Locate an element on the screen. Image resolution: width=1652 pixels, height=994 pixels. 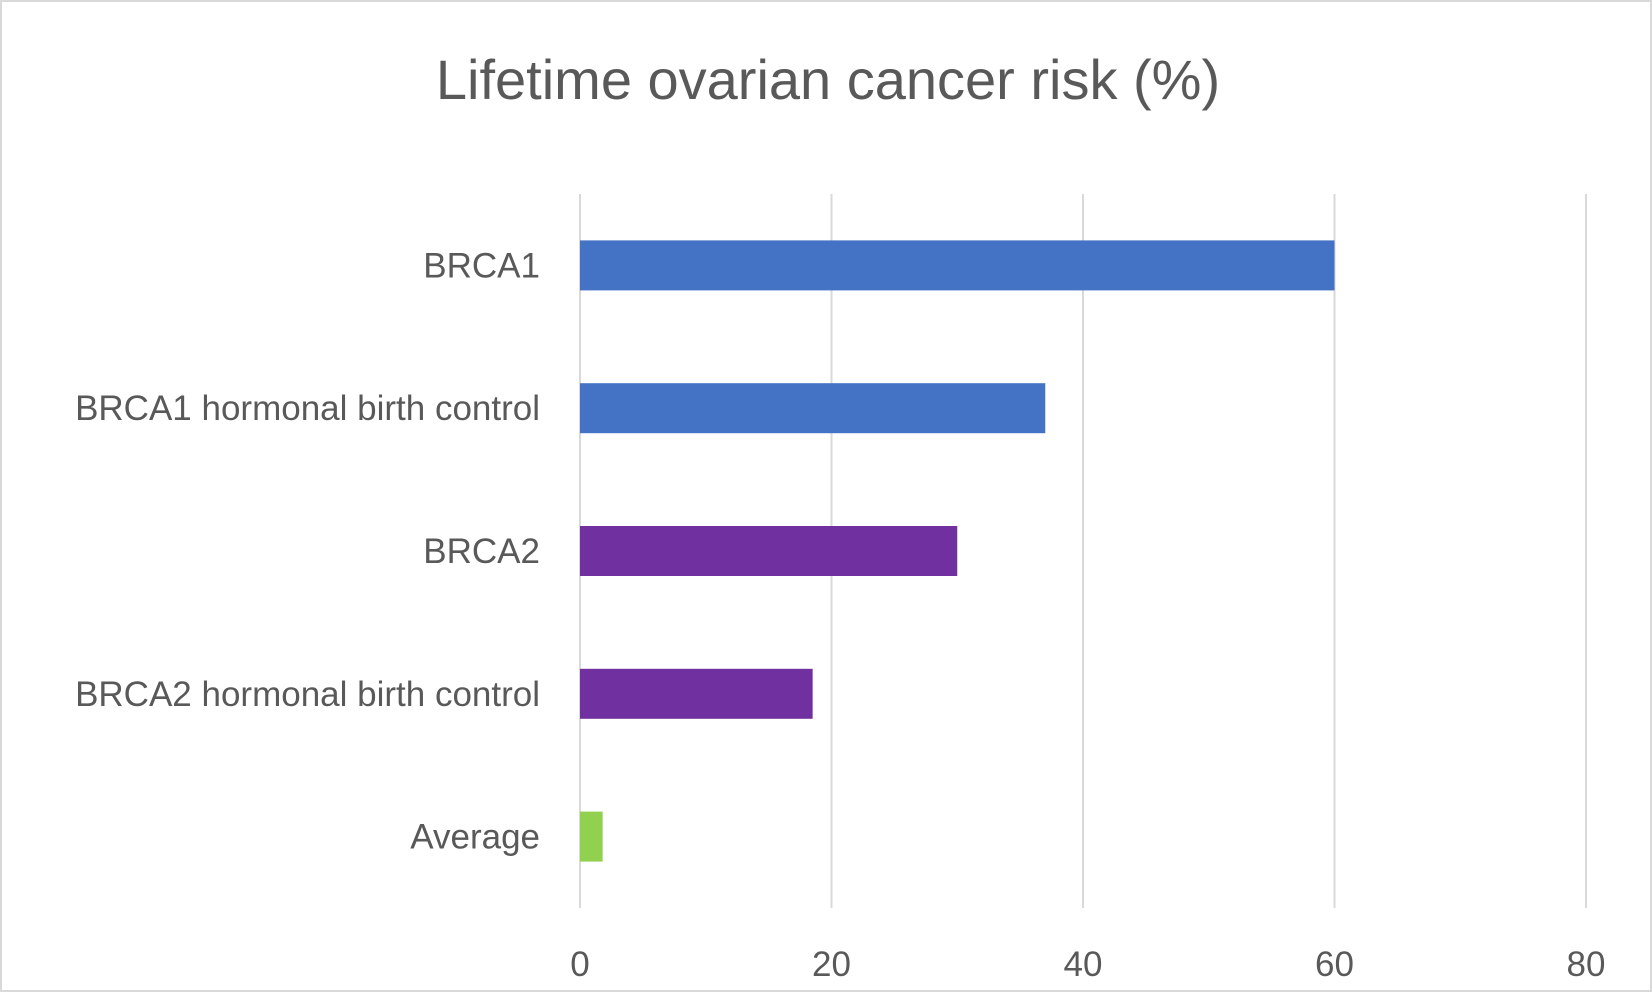
category-label: BRCA2 hormonal birth control is located at coordinates (307, 694).